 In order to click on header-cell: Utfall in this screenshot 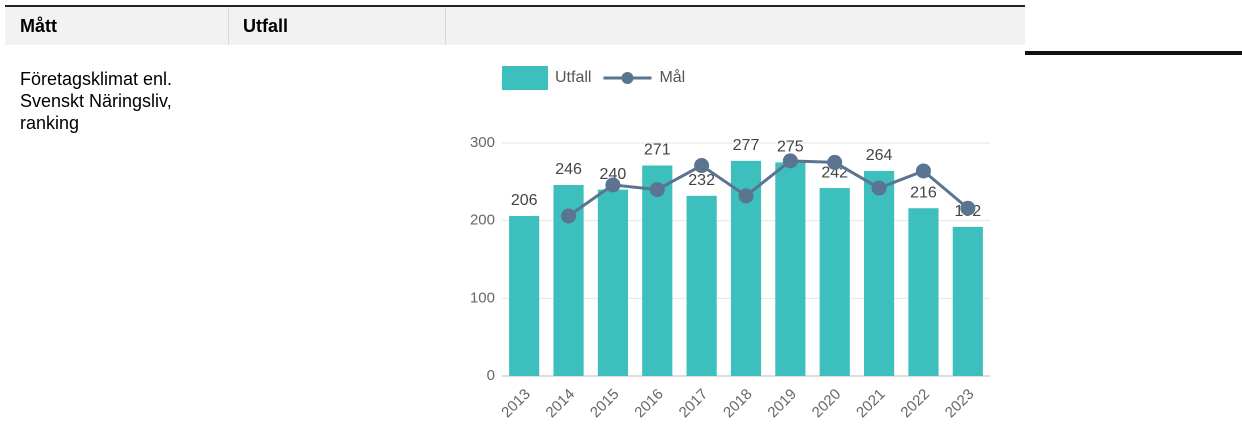, I will do `click(265, 26)`.